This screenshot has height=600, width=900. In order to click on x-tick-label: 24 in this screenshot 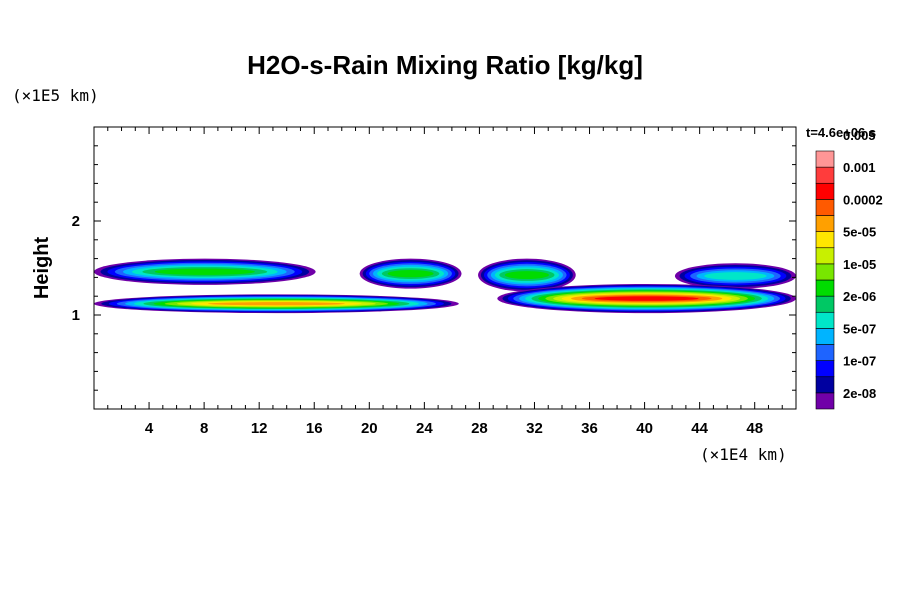, I will do `click(424, 428)`.